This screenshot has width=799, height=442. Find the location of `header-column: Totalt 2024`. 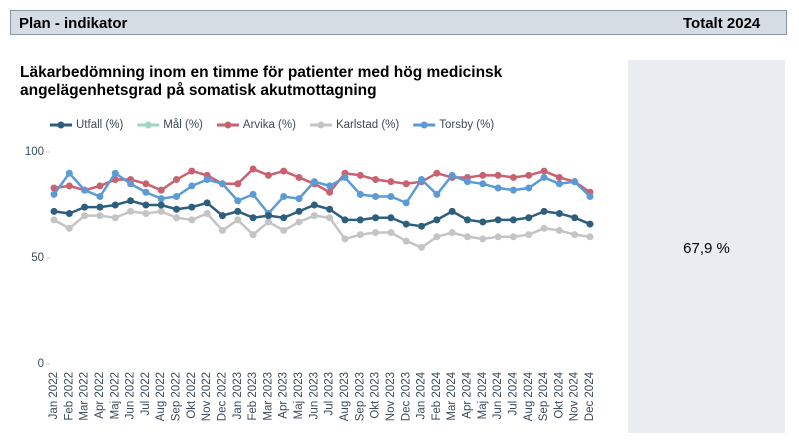

header-column: Totalt 2024 is located at coordinates (722, 23).